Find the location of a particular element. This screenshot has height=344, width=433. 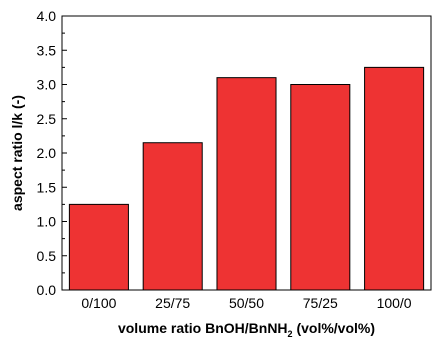

x-tick-label: 75/25 is located at coordinates (320, 303).